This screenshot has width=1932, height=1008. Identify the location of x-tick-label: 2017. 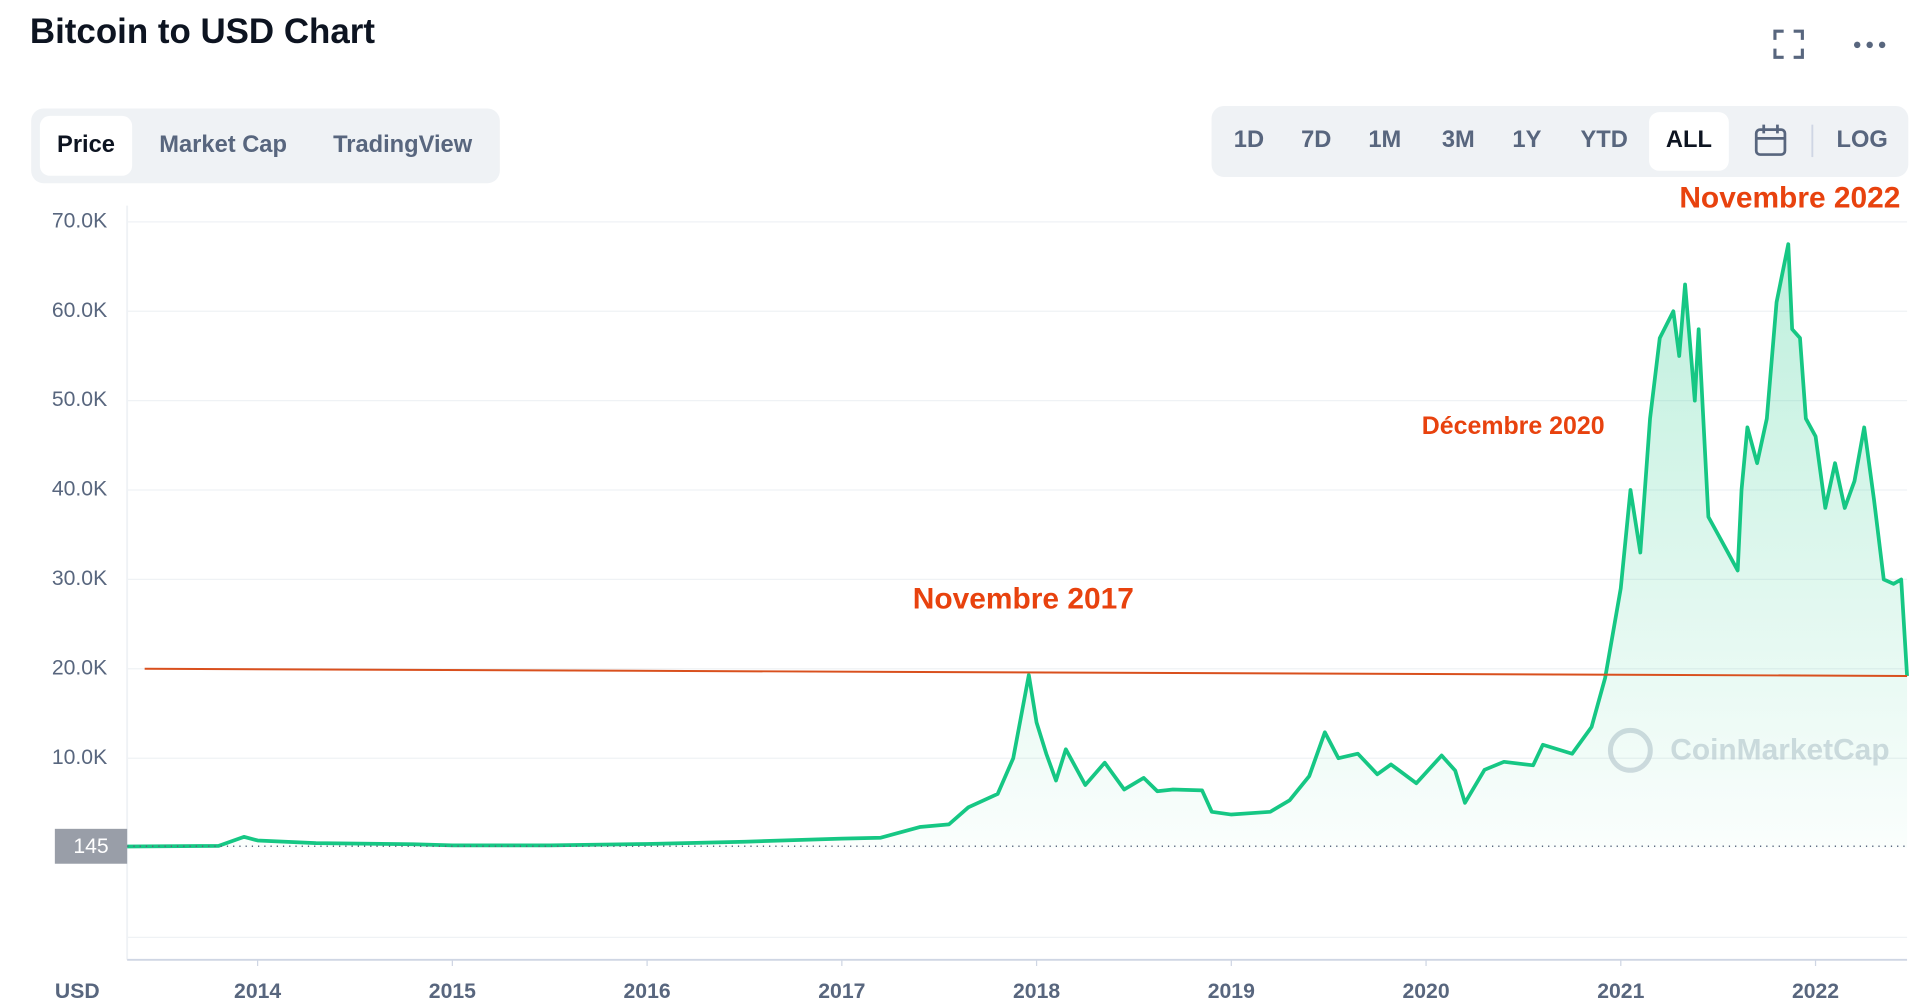
(841, 991).